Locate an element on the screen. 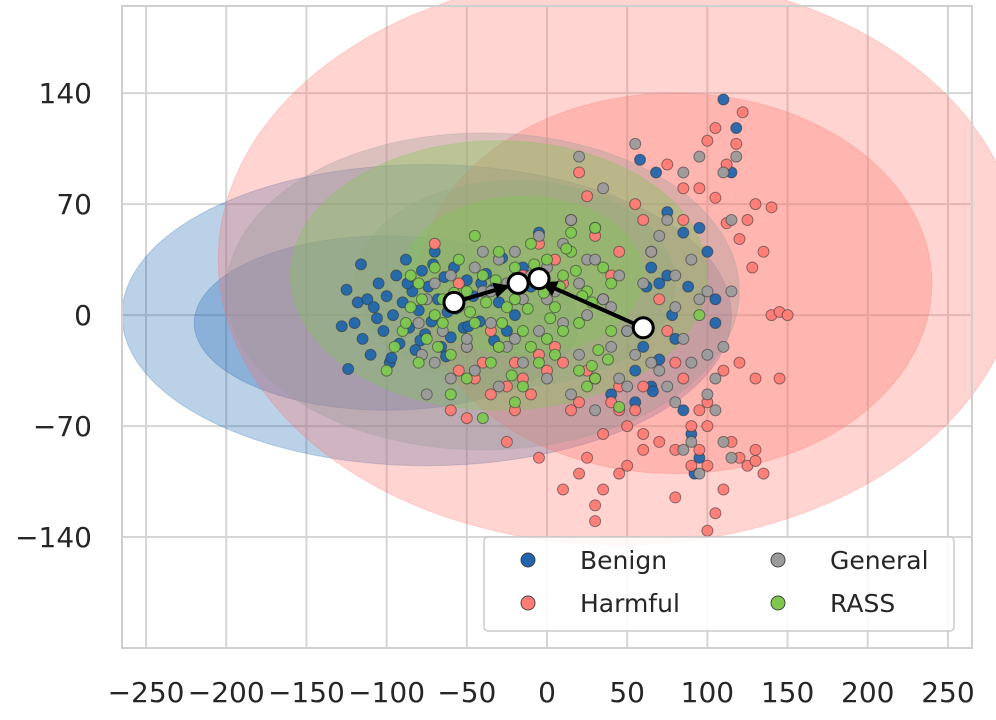 The width and height of the screenshot is (996, 720). x-tick-label: 150 is located at coordinates (787, 692).